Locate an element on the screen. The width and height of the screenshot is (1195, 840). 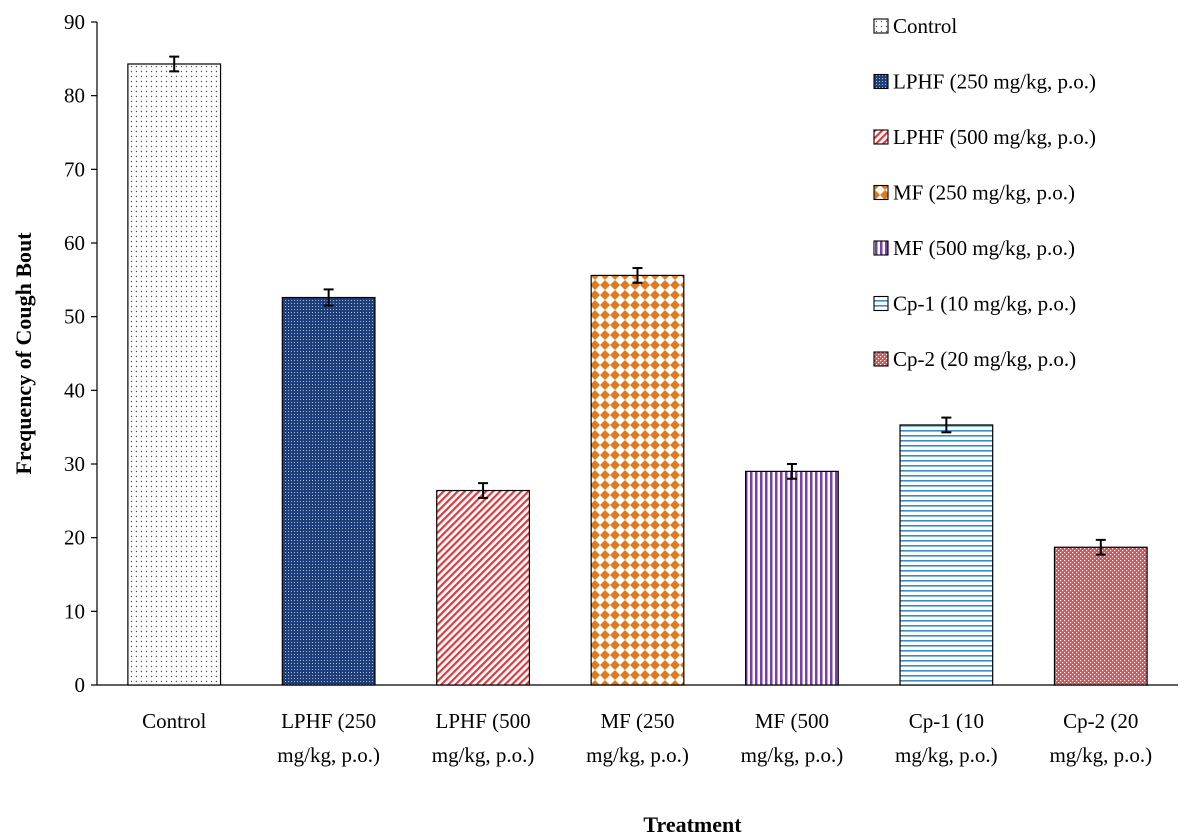
y-axis-ticks: 0 10 20 30 40 50 60 70 80 90 is located at coordinates (80, 353).